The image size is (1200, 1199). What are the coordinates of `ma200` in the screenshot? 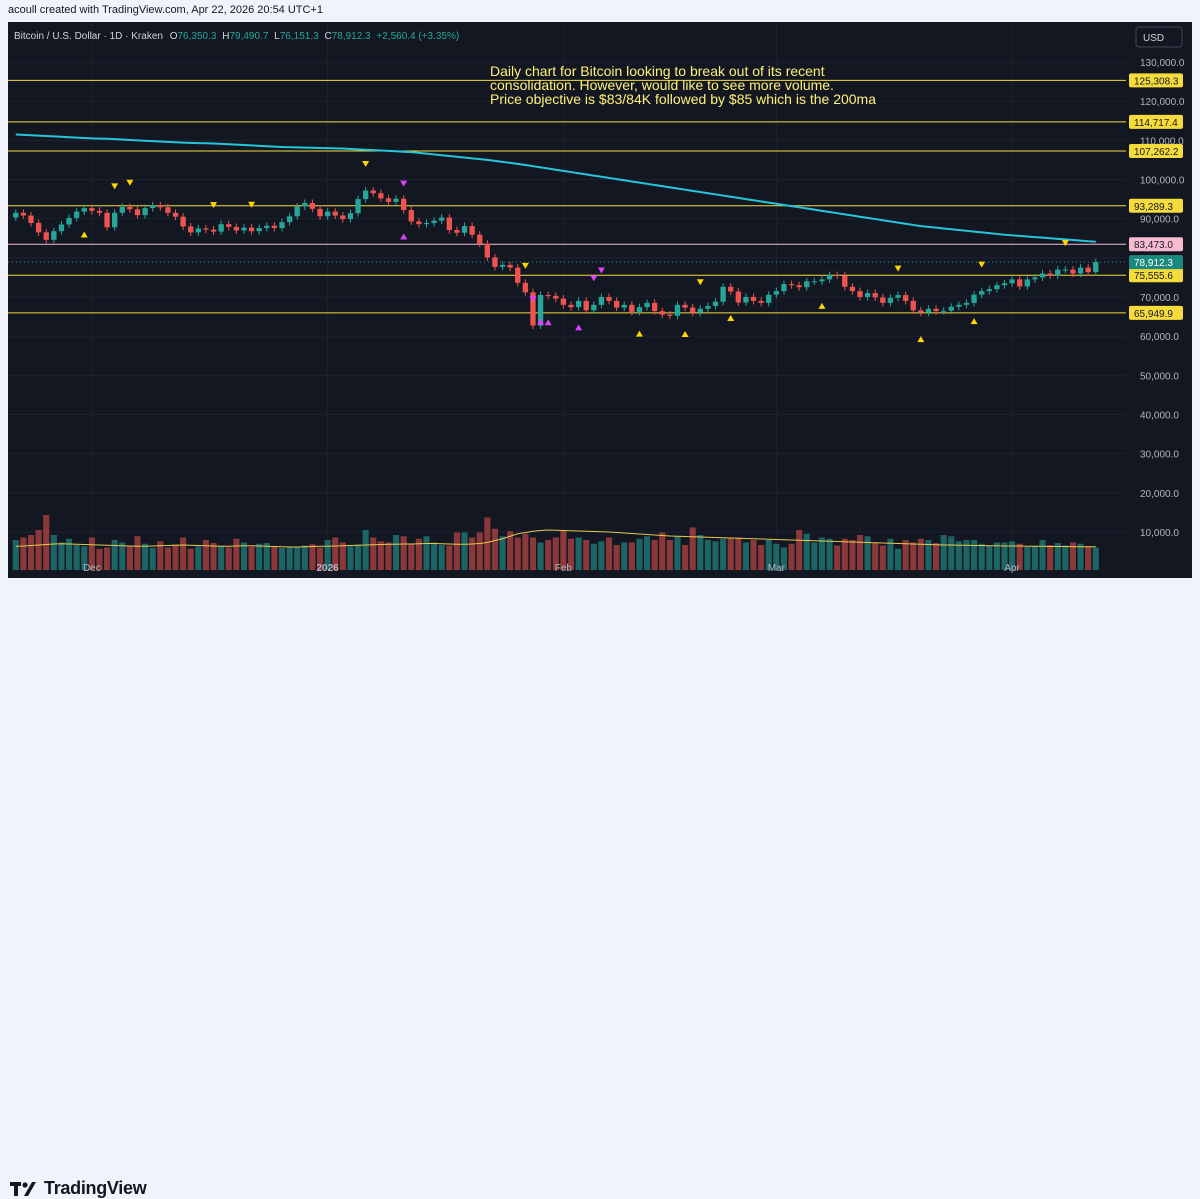 It's located at (555, 188).